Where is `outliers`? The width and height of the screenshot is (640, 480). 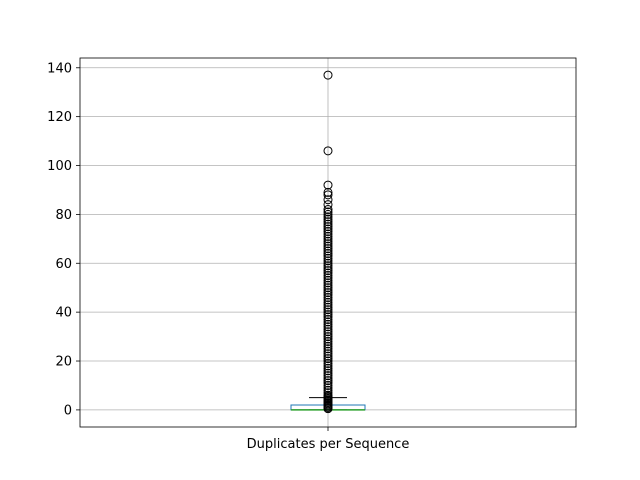
outliers is located at coordinates (328, 242).